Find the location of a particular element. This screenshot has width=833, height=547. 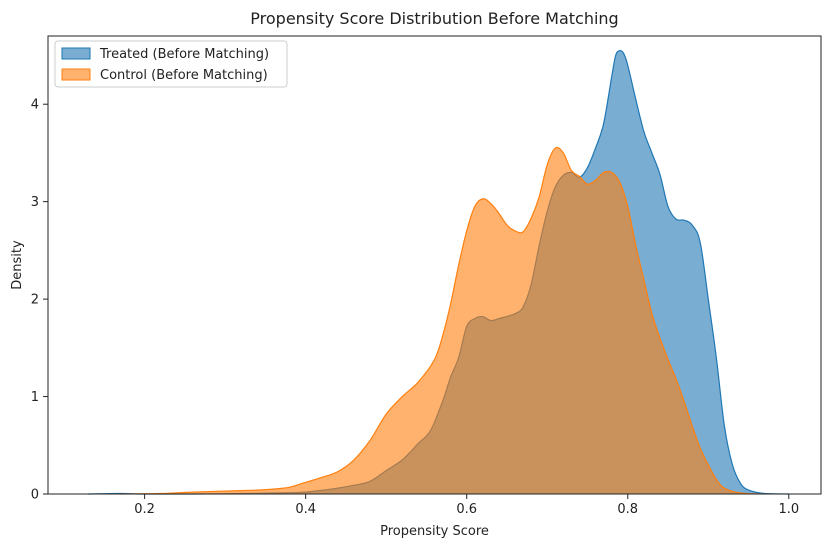

y-tick-label: 0 is located at coordinates (35, 495).